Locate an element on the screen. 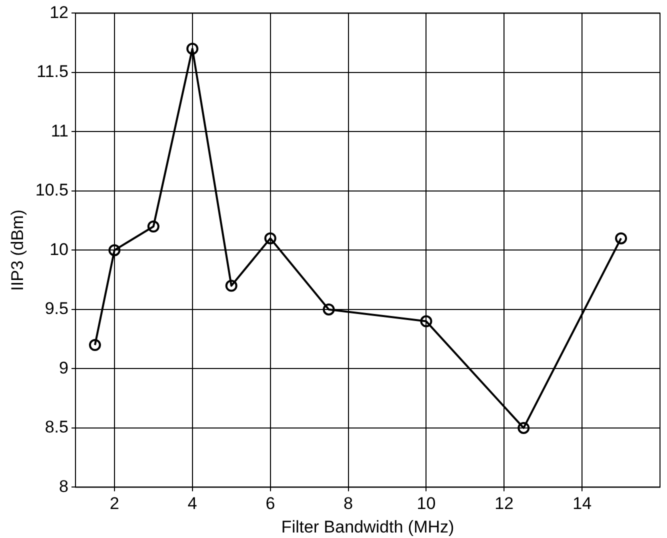 This screenshot has width=667, height=538. y-tick-label: 12 is located at coordinates (59, 12).